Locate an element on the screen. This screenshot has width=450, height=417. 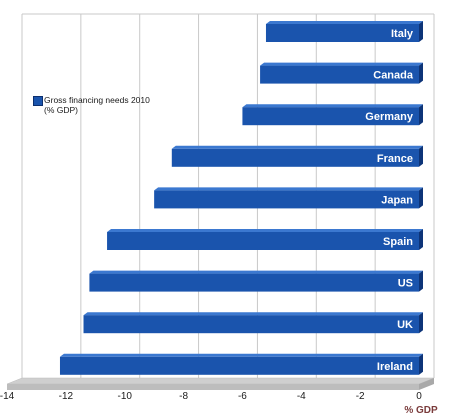
bar-label: Germany is located at coordinates (389, 117).